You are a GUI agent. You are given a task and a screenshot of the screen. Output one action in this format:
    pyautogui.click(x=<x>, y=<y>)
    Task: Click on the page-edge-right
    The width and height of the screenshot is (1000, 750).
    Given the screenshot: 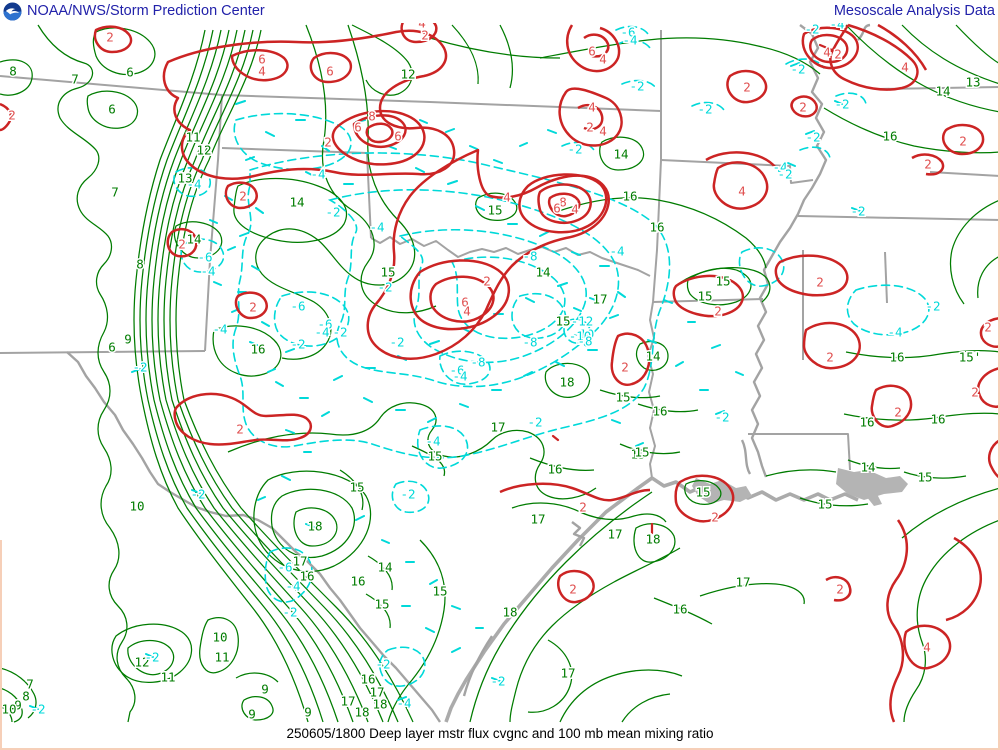 What is the action you would take?
    pyautogui.click(x=999, y=375)
    